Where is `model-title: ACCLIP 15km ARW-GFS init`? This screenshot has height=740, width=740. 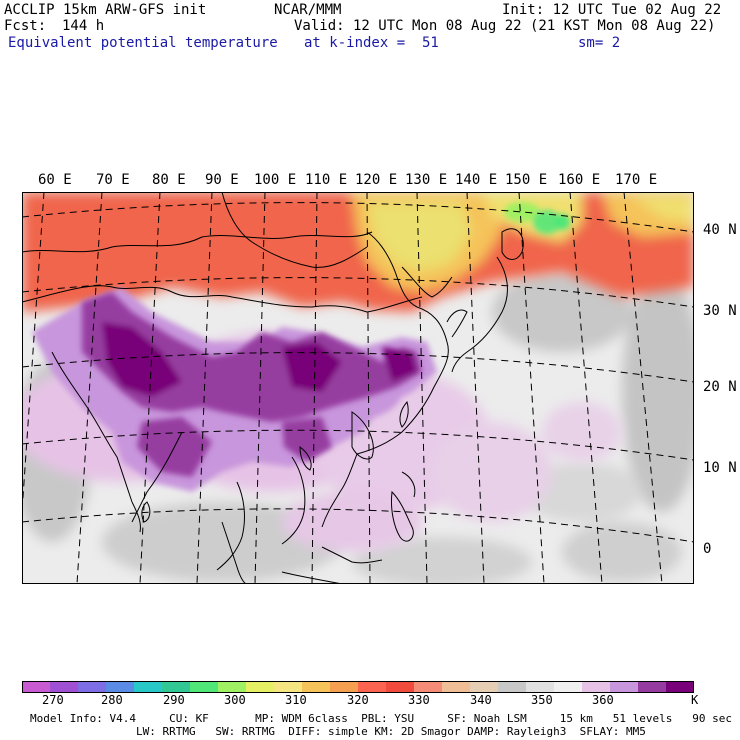
model-title: ACCLIP 15km ARW-GFS init is located at coordinates (105, 10).